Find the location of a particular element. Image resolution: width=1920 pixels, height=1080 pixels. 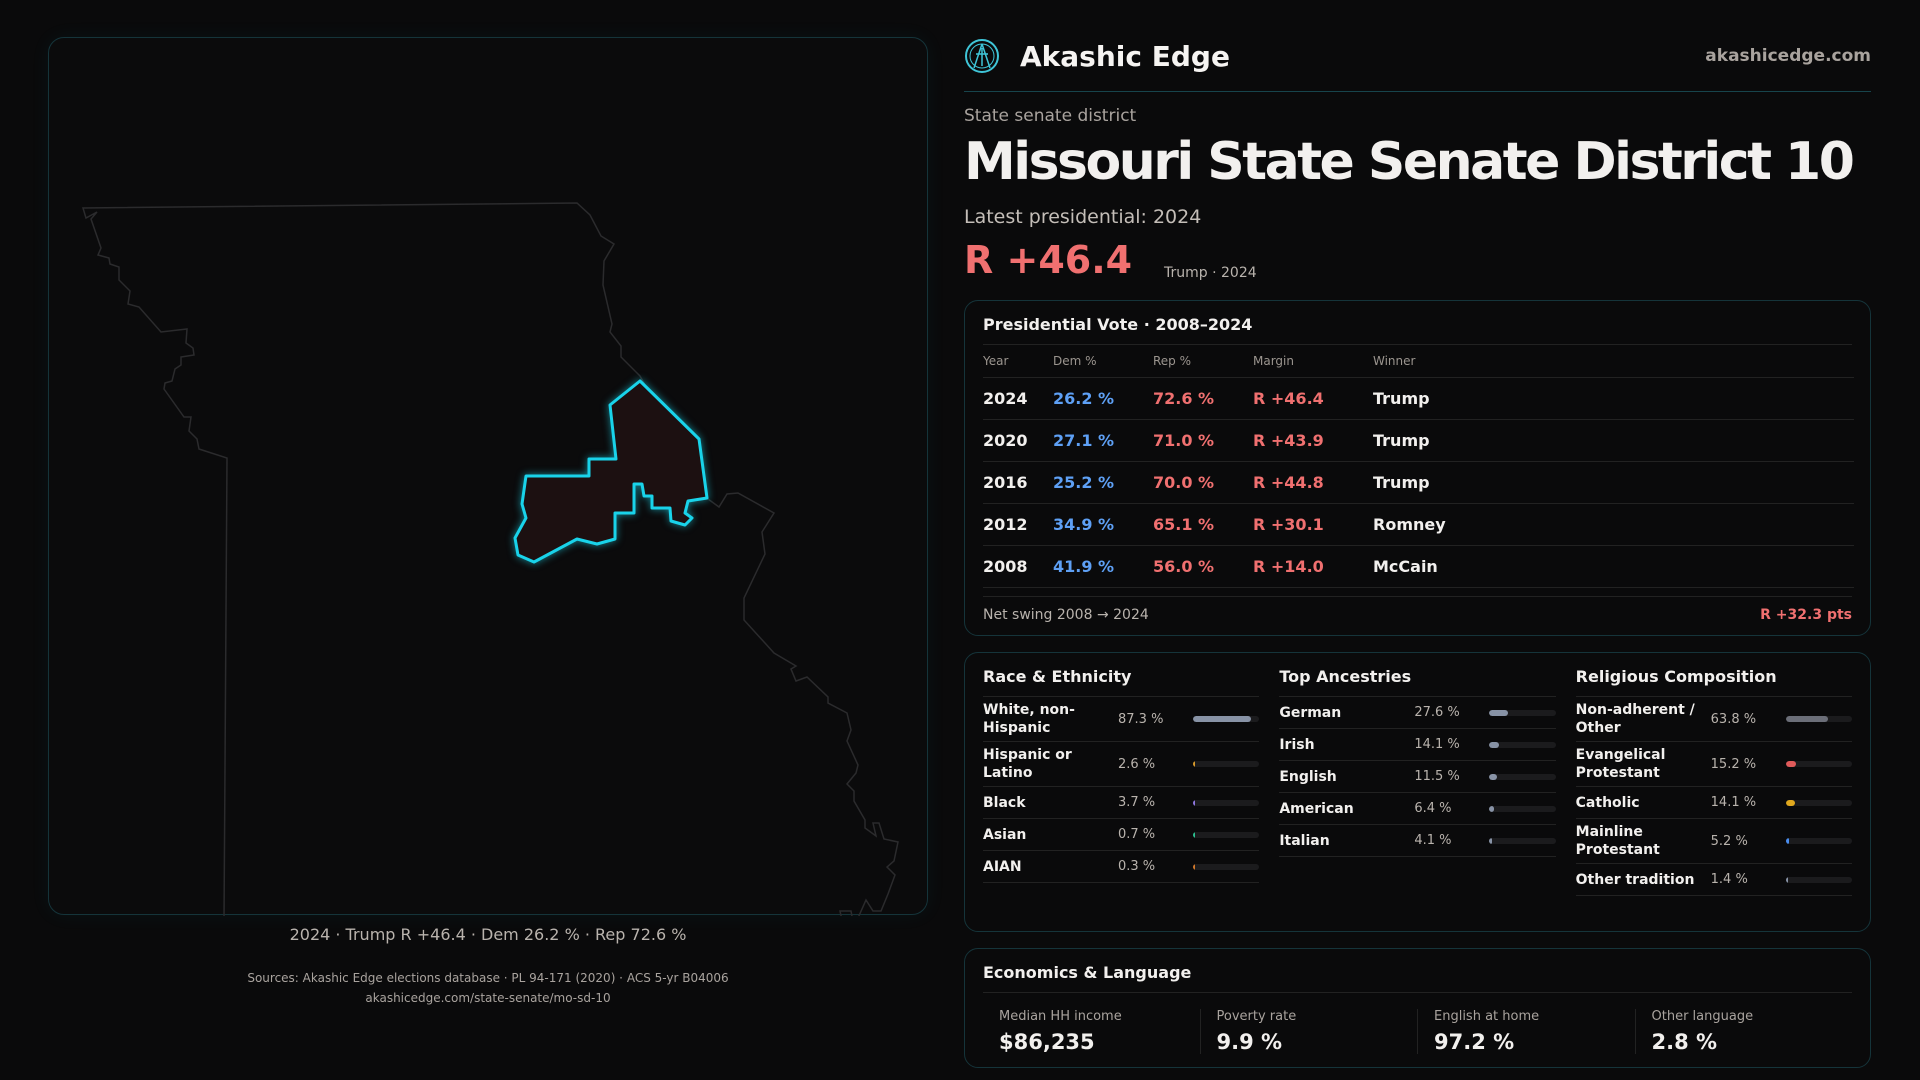

stat-value: 97.2 % is located at coordinates (1474, 1042).